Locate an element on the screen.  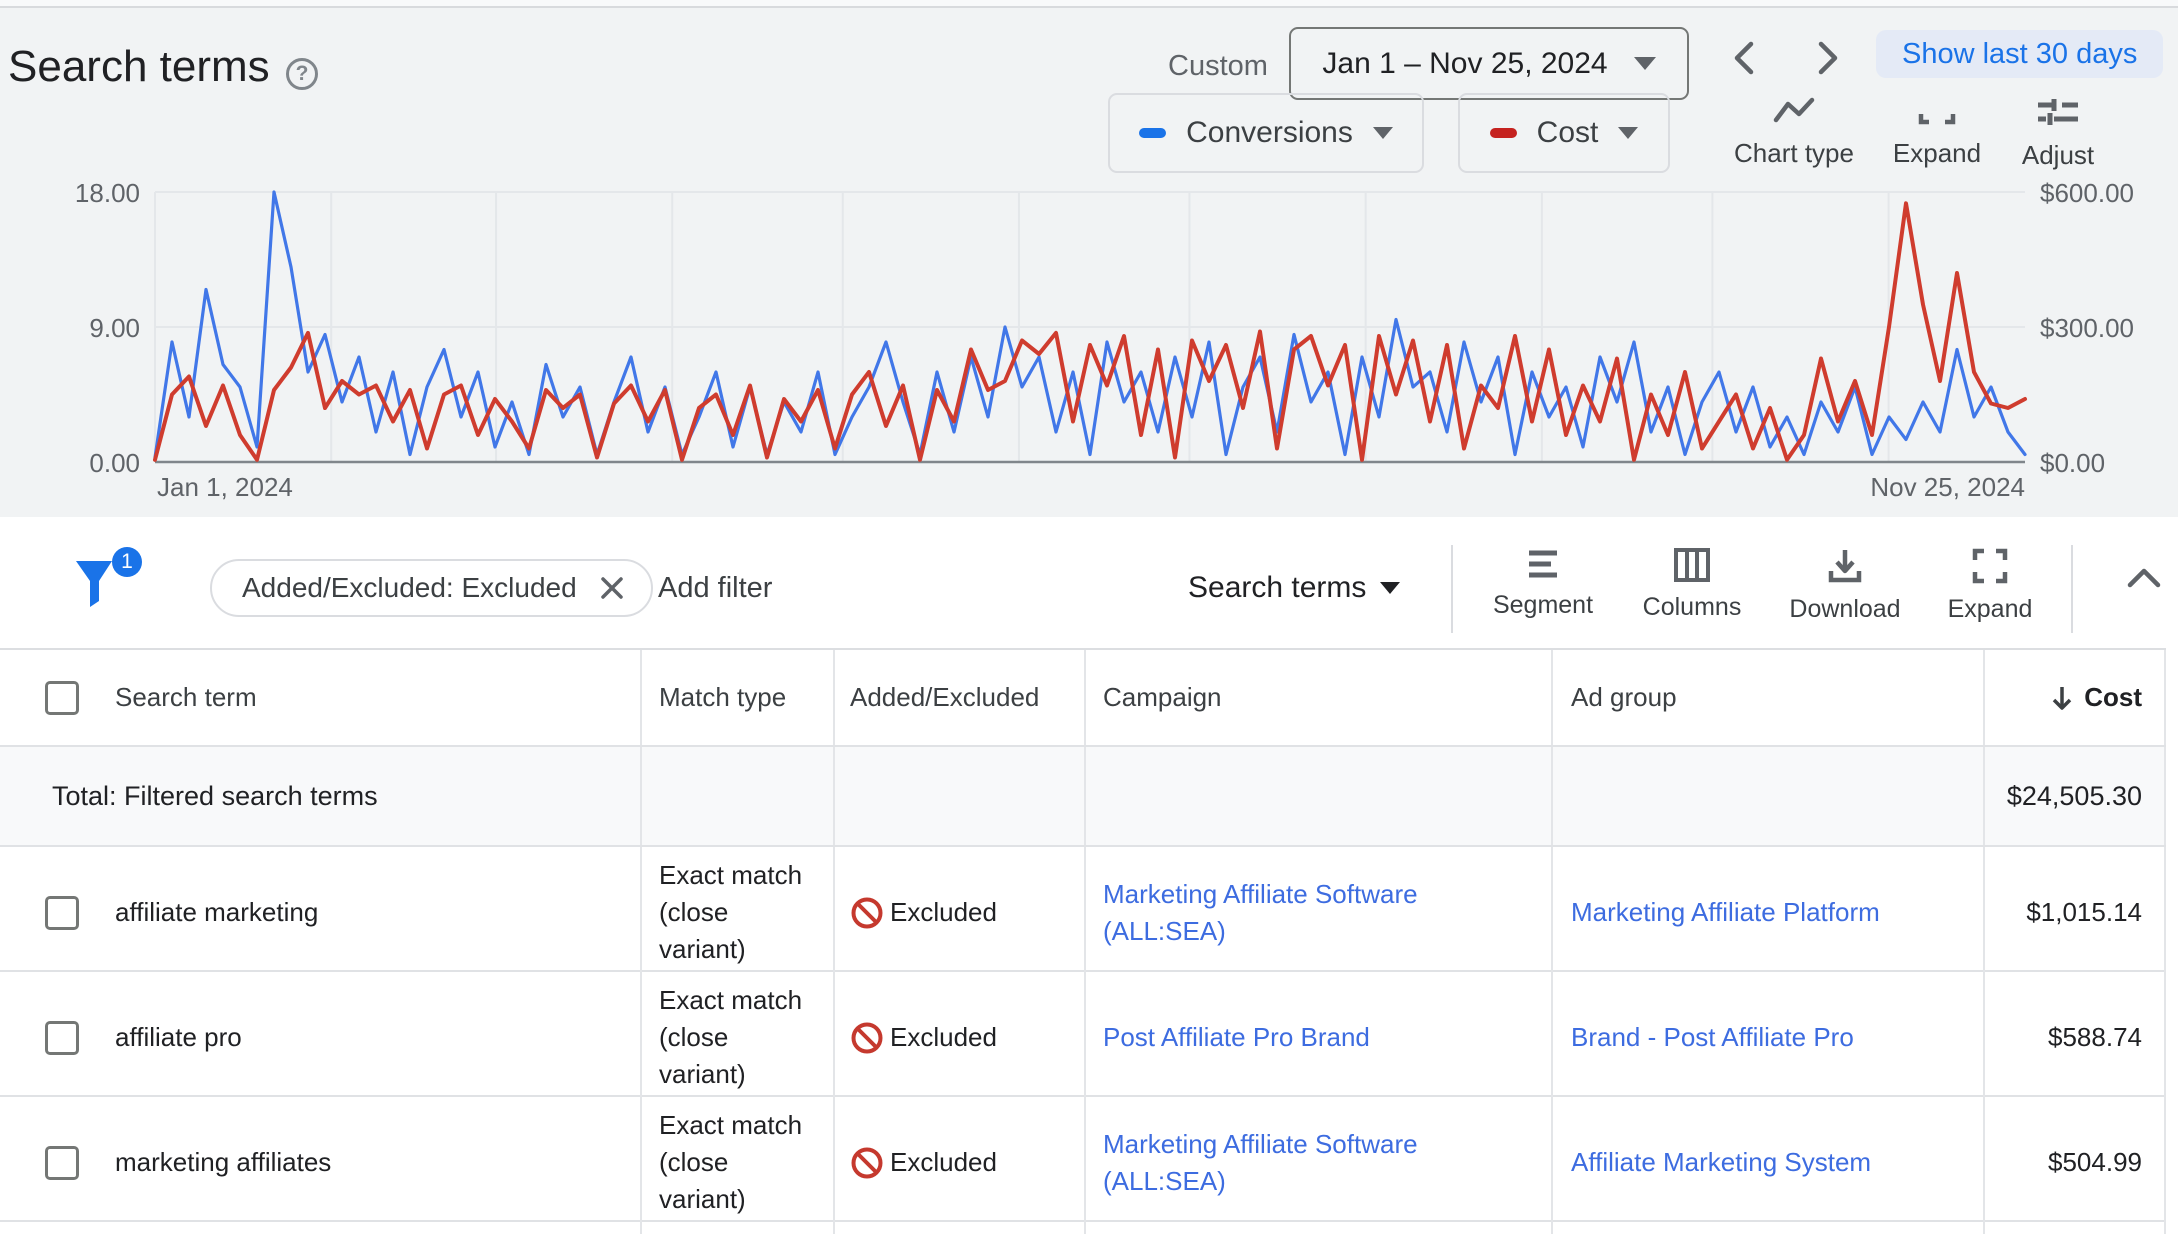
sliders-icon is located at coordinates (2058, 112).